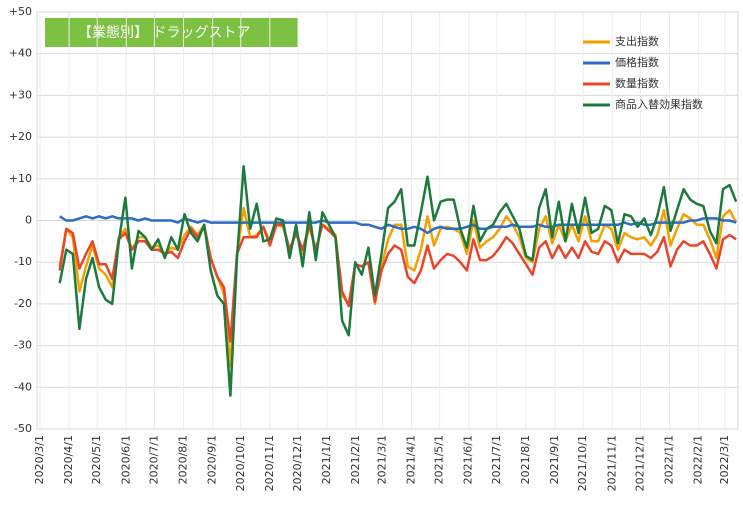 This screenshot has width=743, height=509. I want to click on y-tick-label: -50, so click(23, 428).